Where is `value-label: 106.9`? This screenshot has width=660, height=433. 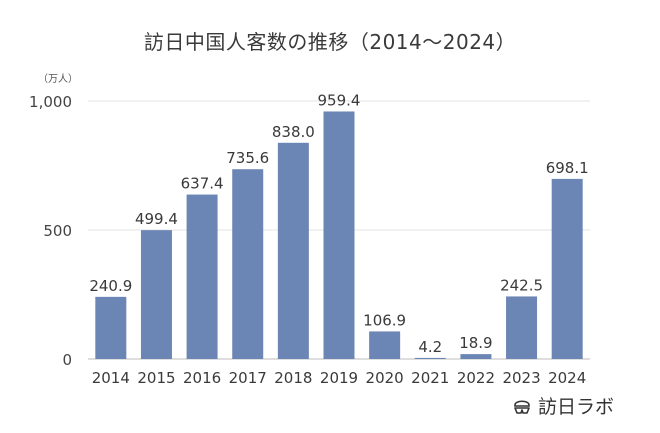 value-label: 106.9 is located at coordinates (384, 320).